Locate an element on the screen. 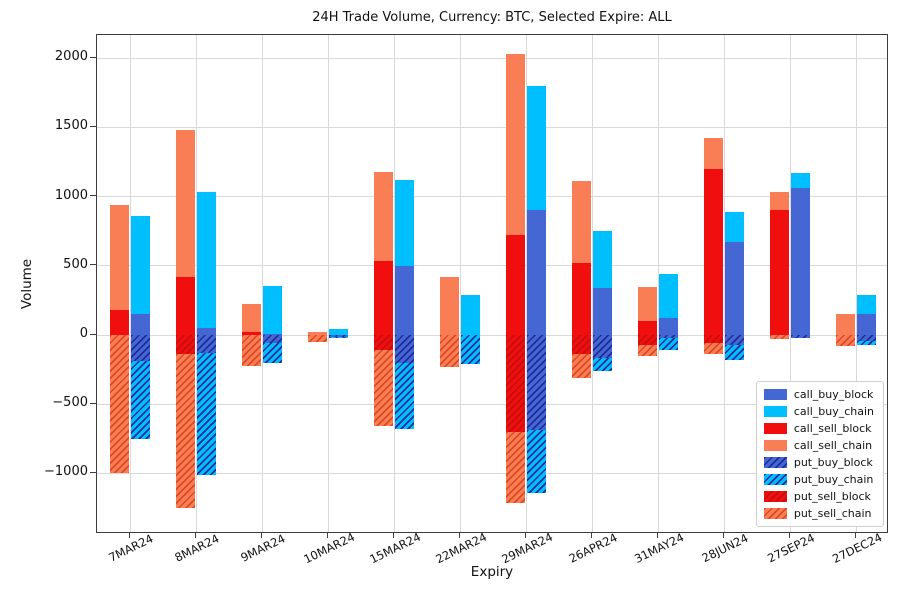  legend-item-put_buy_block: put_buy_block is located at coordinates (818, 462).